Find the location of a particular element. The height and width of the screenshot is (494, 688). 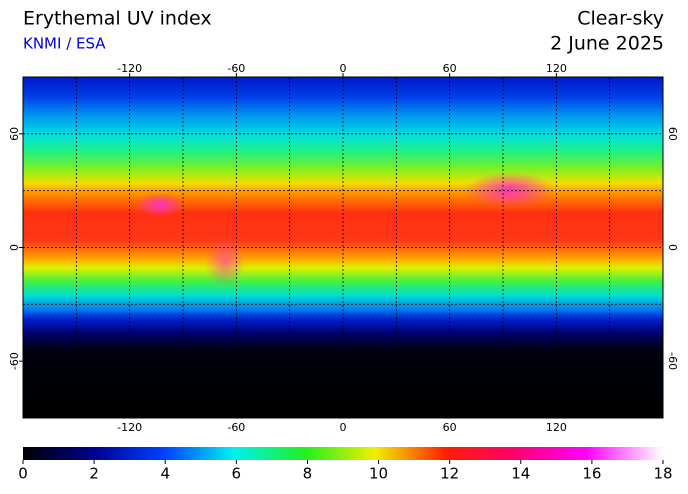

colorbar-label: 14 is located at coordinates (520, 474).